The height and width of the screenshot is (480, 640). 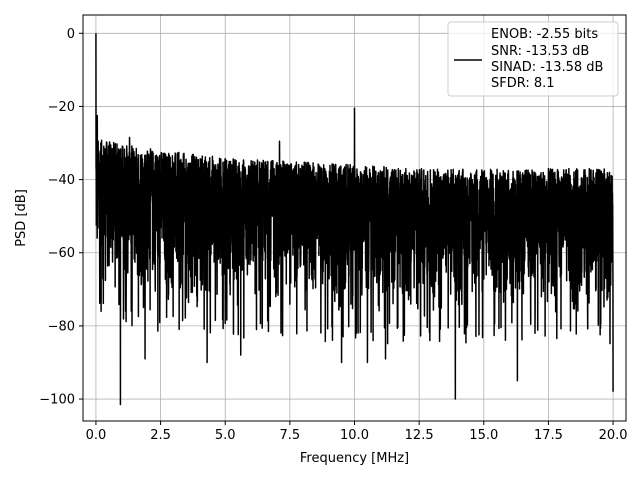 I want to click on y-tick-label: −80, so click(x=61, y=326).